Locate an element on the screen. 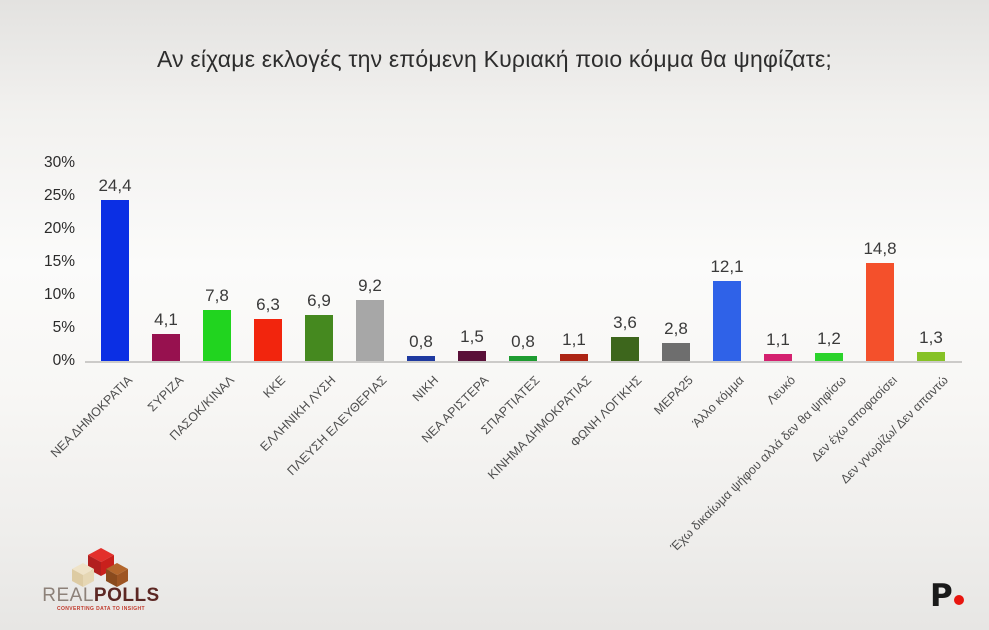  bar-value-label-13: 12,1 is located at coordinates (727, 267).